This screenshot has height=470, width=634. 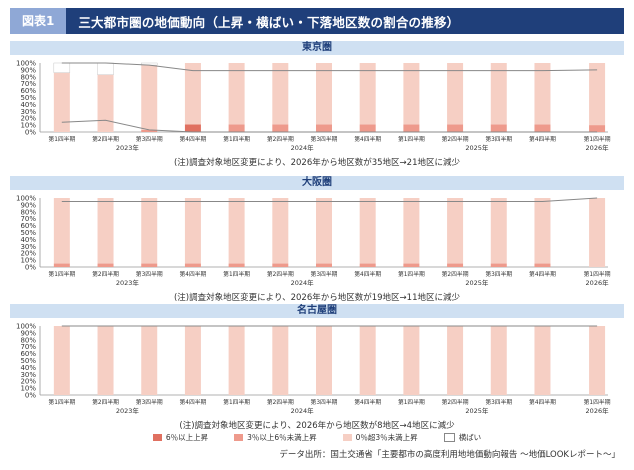 What do you see at coordinates (303, 147) in the screenshot?
I see `year-label: 2024年` at bounding box center [303, 147].